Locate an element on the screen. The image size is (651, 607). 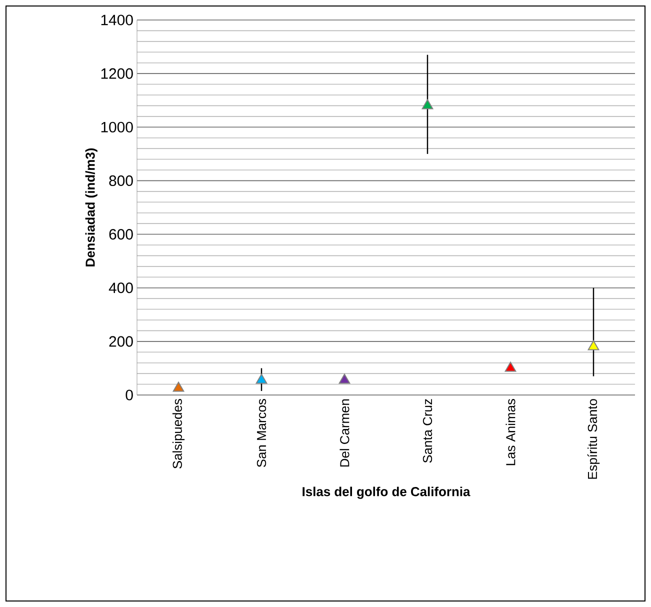
x-tick-label: San Marcos is located at coordinates (261, 433).